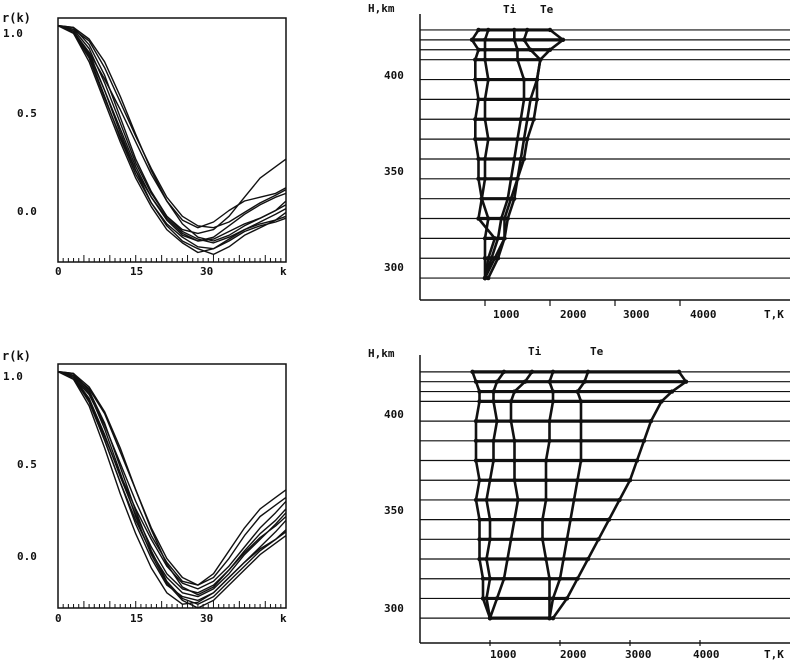 The image size is (799, 662). I want to click on y-tick-label-0.0: 0.0, so click(27, 211).